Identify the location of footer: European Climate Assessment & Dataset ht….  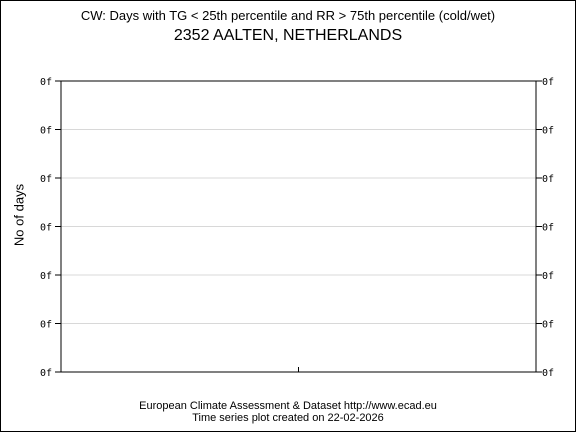
(288, 412).